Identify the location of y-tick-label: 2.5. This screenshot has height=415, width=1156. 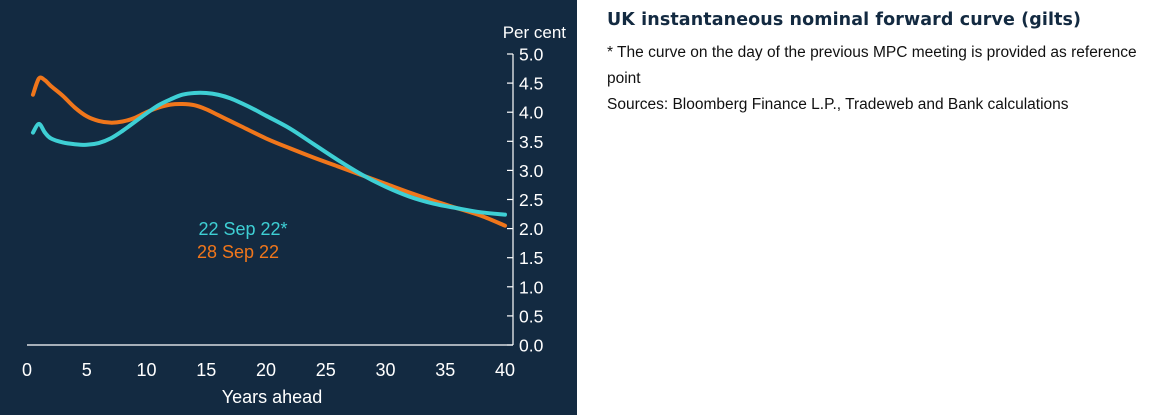
(531, 200).